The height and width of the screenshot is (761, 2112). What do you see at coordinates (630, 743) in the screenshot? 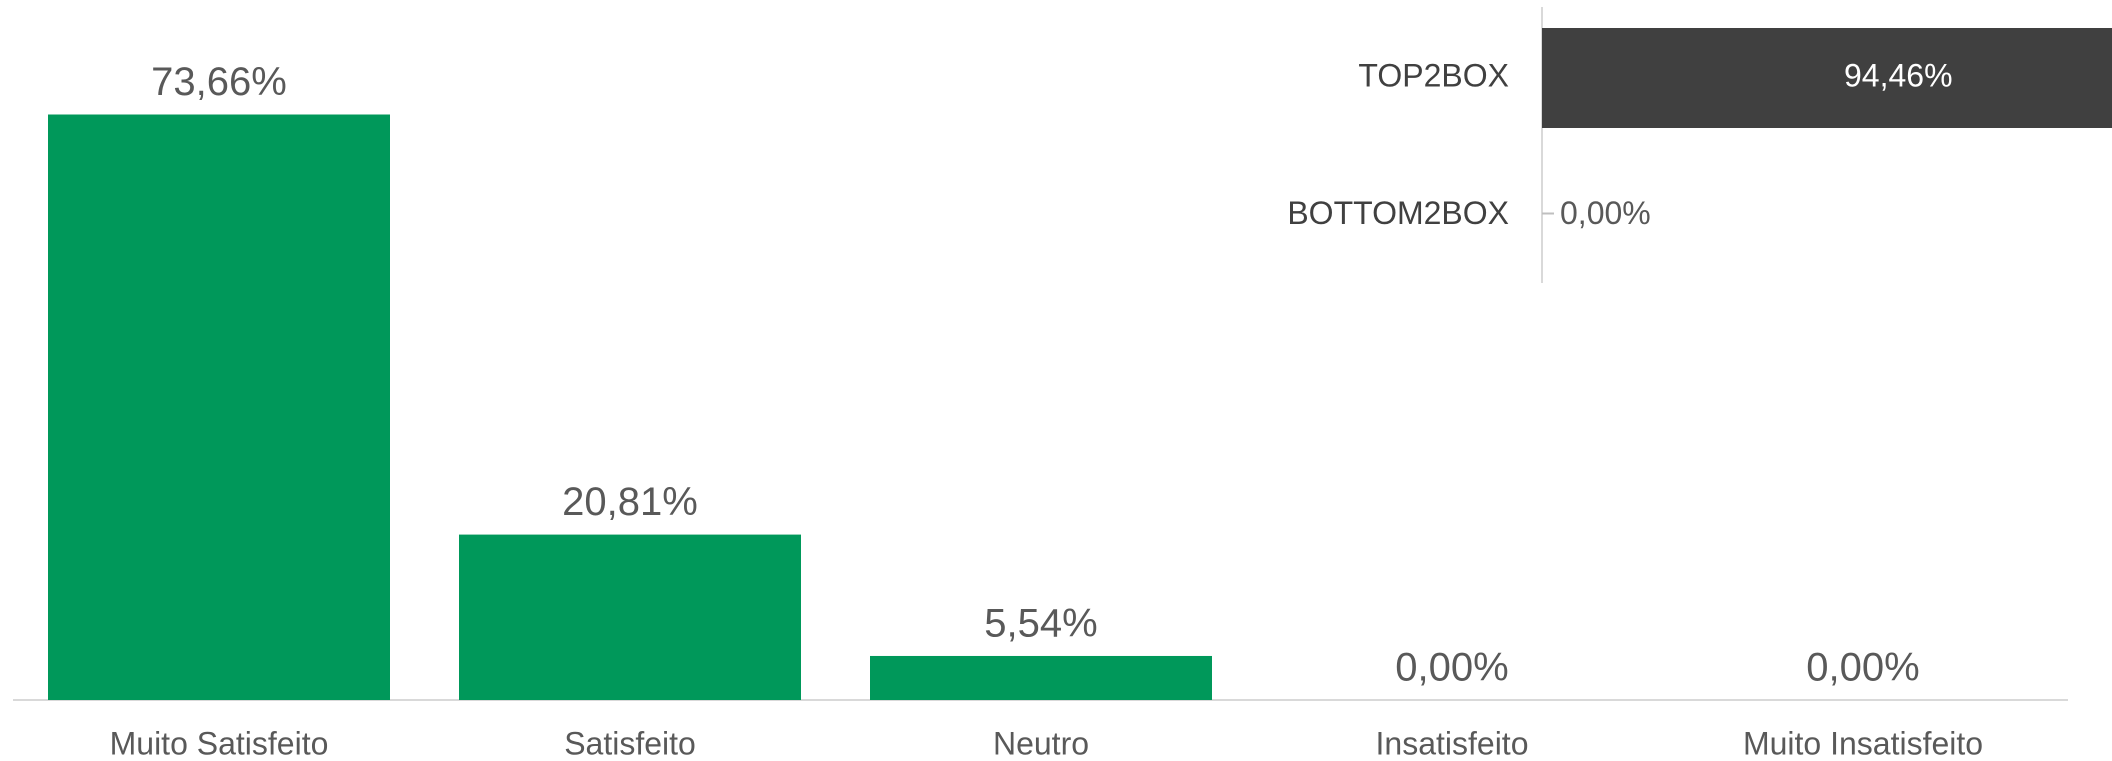
I see `x-tick-label: Satisfeito` at bounding box center [630, 743].